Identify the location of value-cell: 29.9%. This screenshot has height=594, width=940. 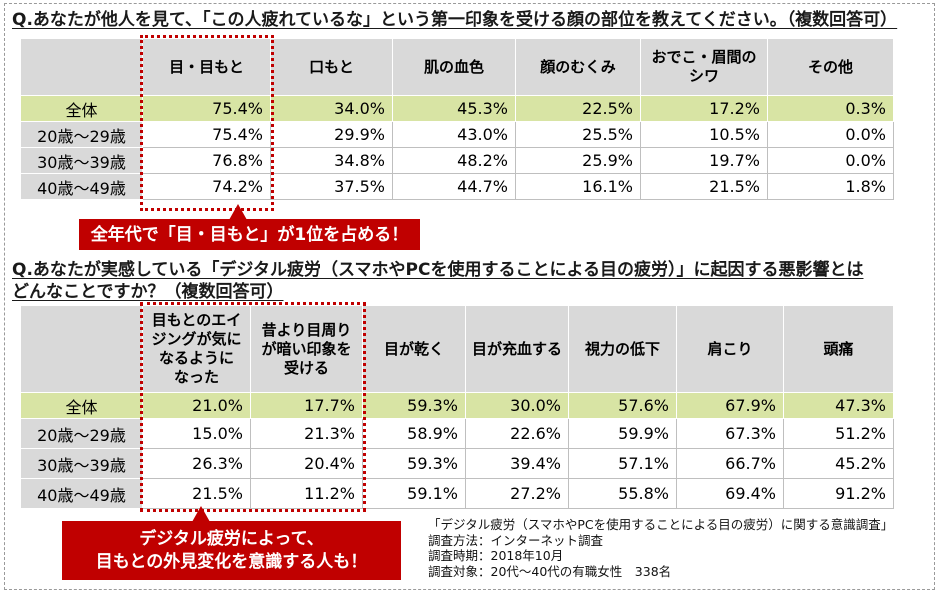
(331, 134).